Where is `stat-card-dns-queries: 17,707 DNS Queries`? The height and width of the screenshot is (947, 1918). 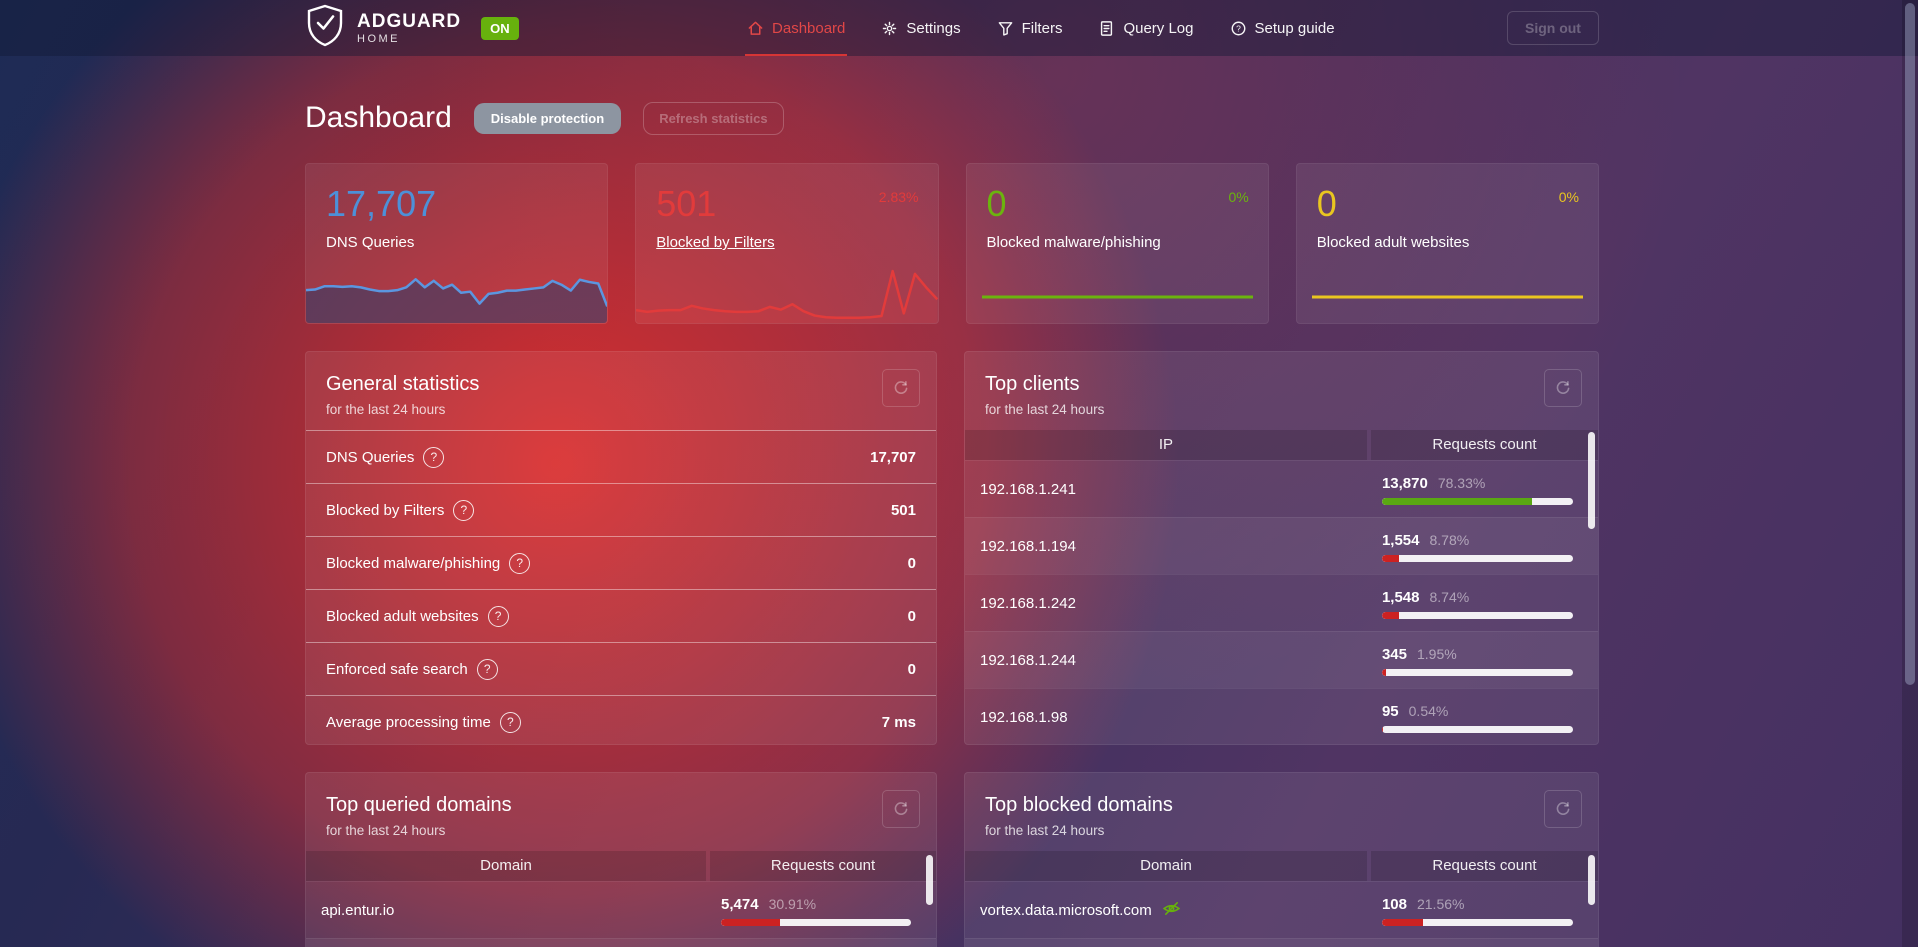 stat-card-dns-queries: 17,707 DNS Queries is located at coordinates (457, 243).